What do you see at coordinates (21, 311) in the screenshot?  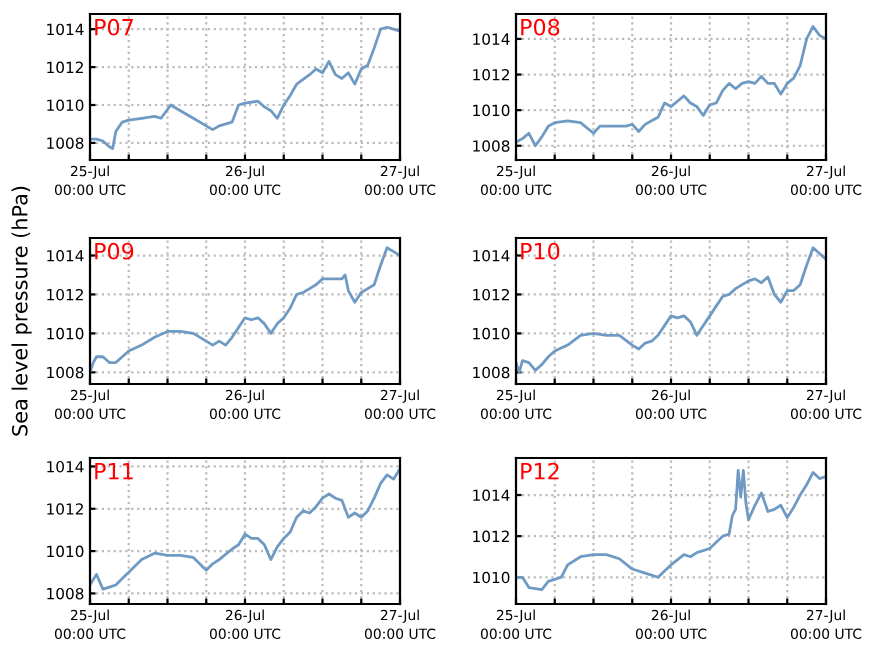 I see `y-axis-title: Sea level pressure (hPa)` at bounding box center [21, 311].